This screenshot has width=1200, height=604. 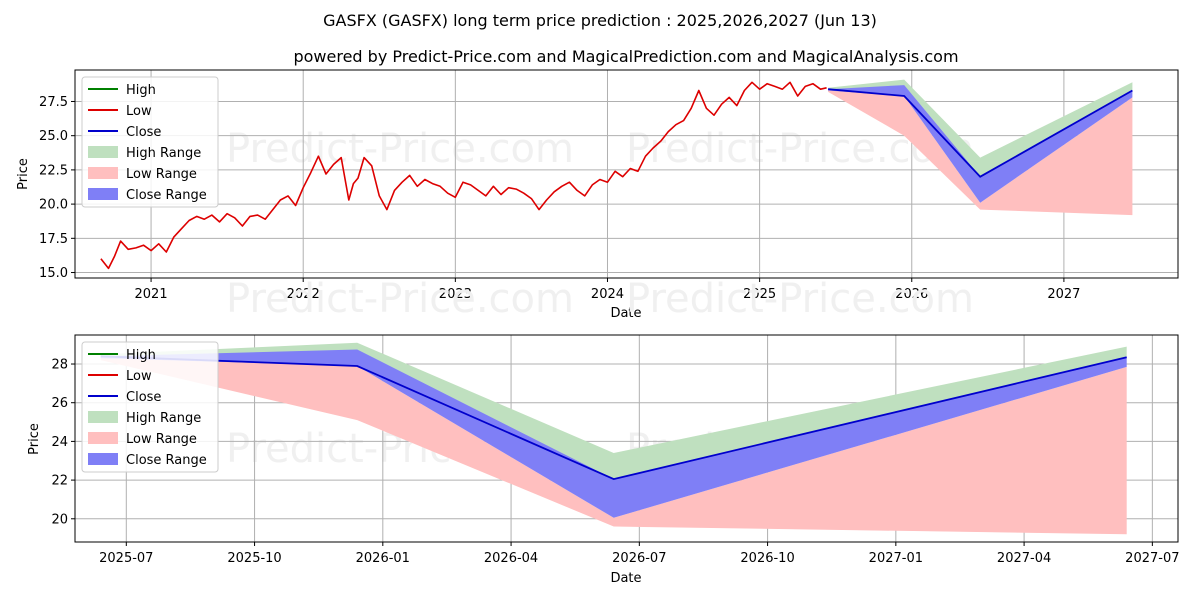 What do you see at coordinates (980, 133) in the screenshot?
I see `top-close-forecast-line` at bounding box center [980, 133].